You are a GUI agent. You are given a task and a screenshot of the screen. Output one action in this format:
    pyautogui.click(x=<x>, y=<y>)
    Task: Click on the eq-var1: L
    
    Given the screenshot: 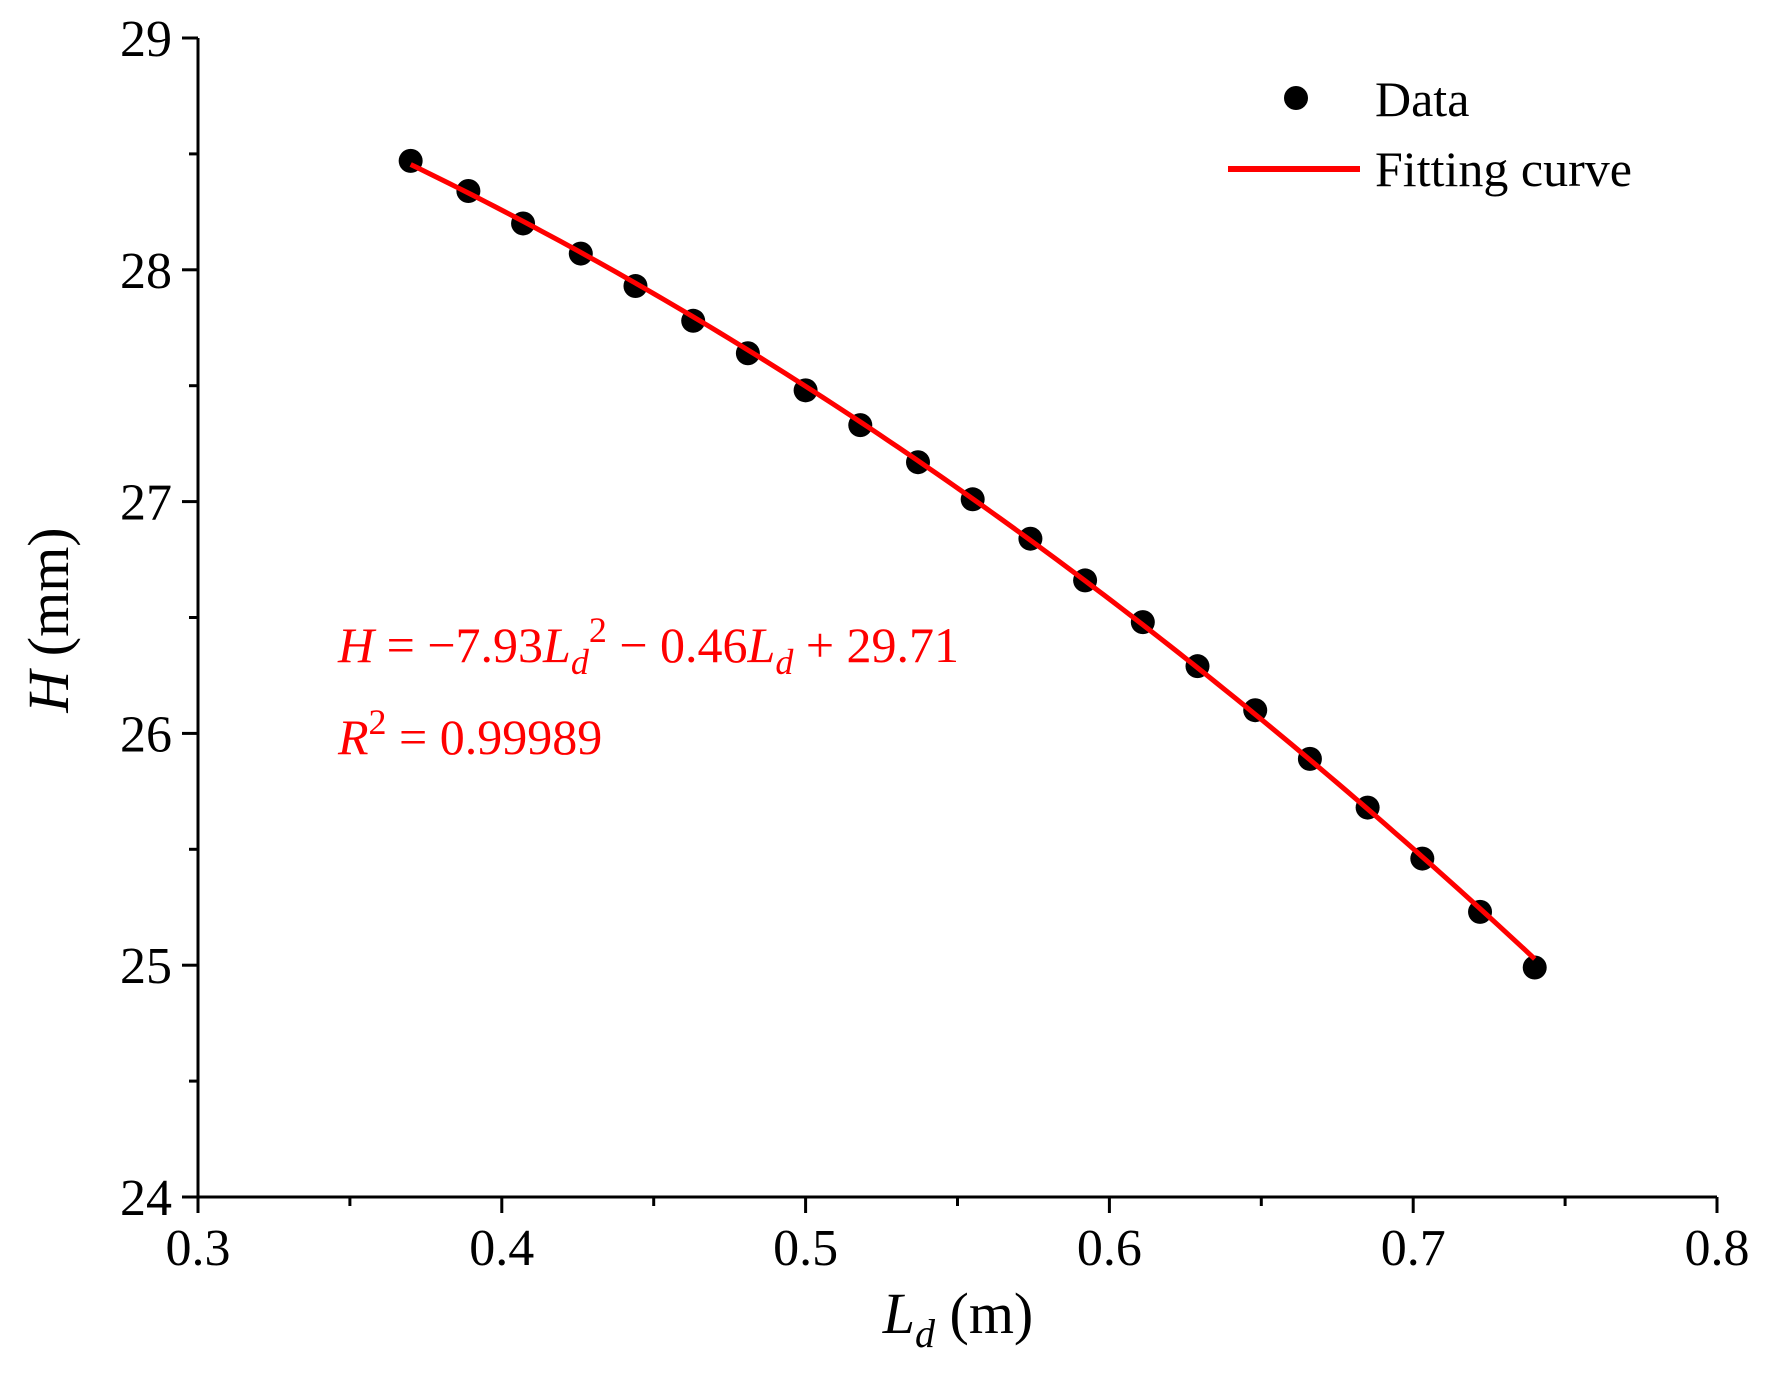 What is the action you would take?
    pyautogui.click(x=556, y=645)
    